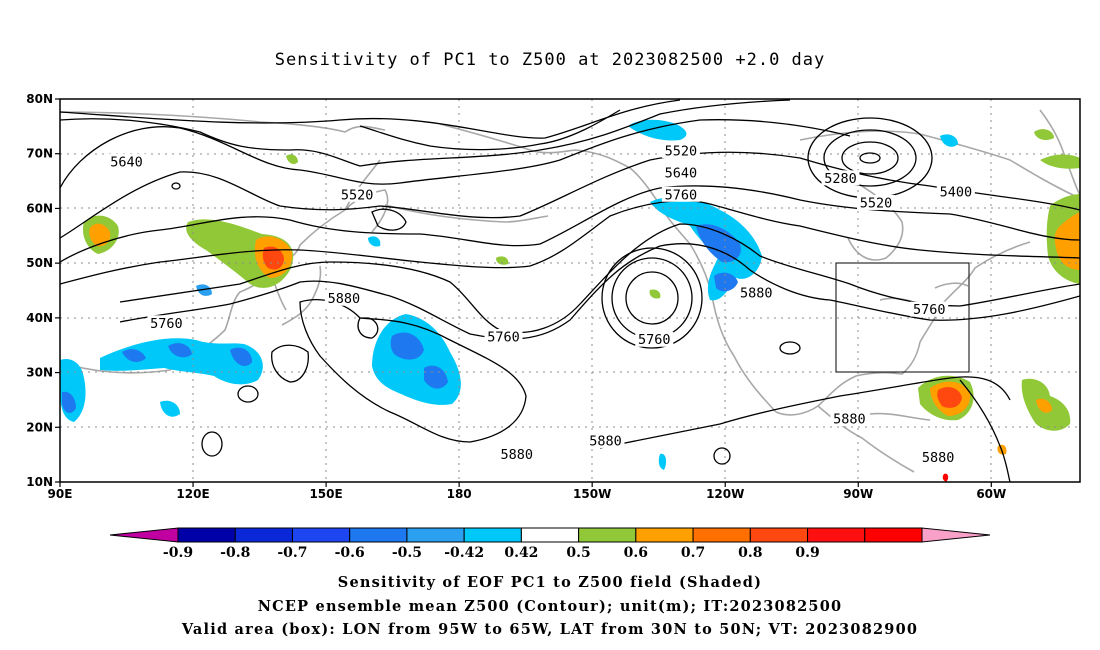  Describe the element at coordinates (178, 553) in the screenshot. I see `colorbar-tick-label: -0.9` at that location.